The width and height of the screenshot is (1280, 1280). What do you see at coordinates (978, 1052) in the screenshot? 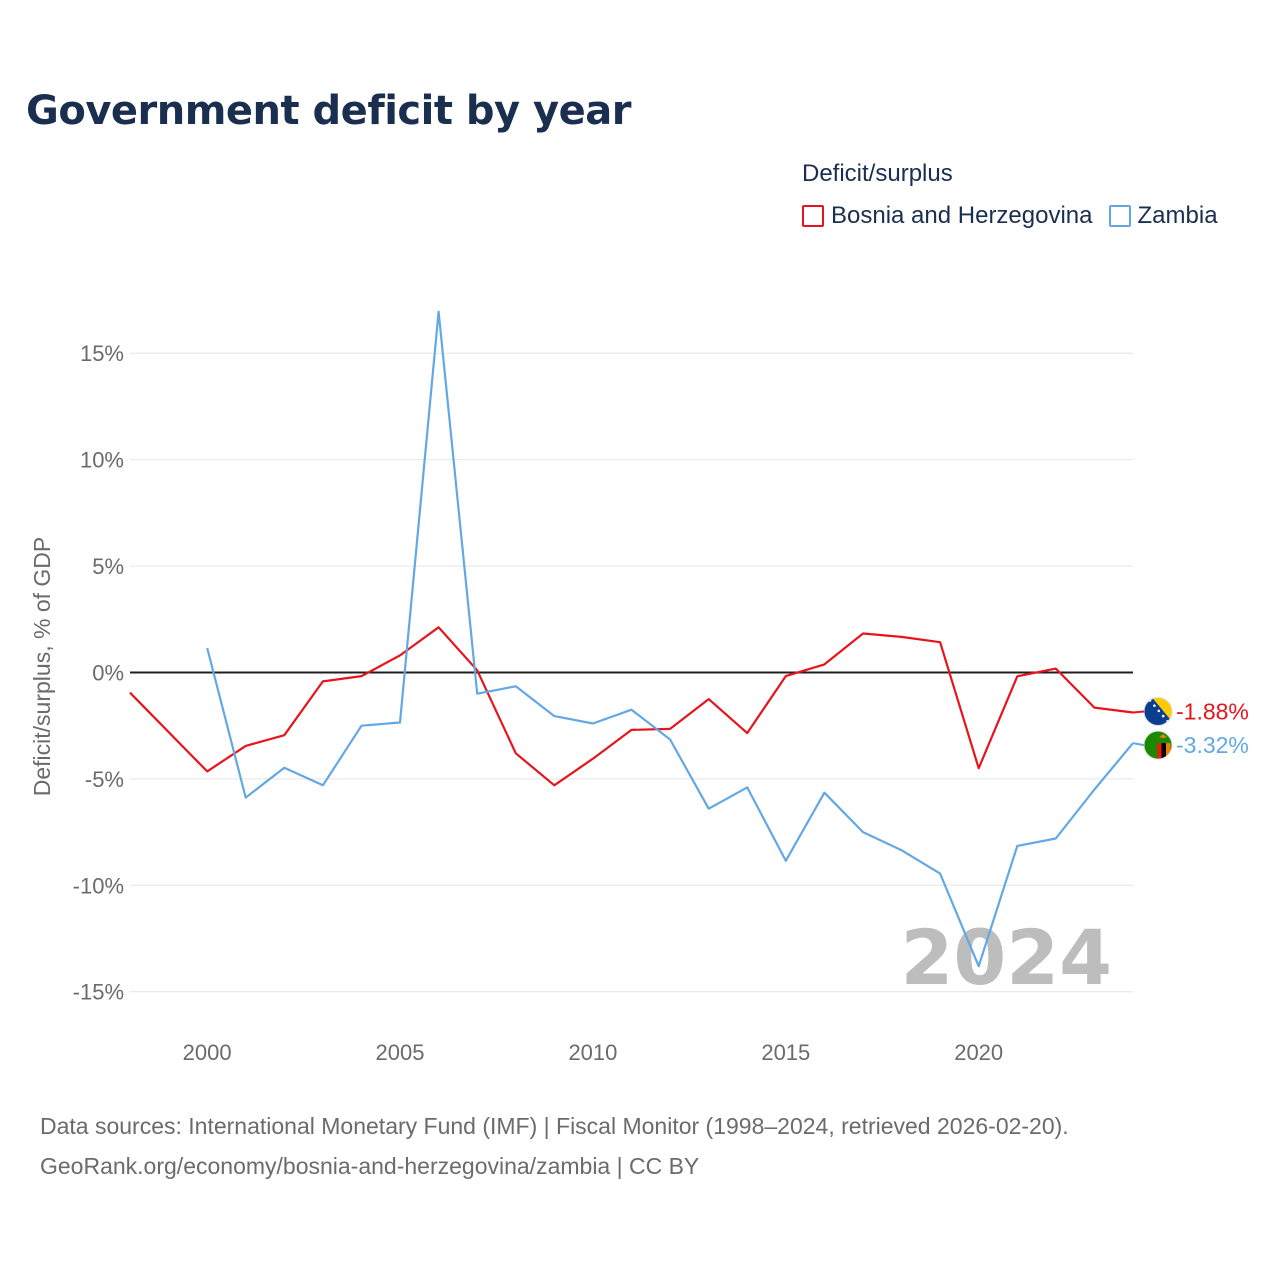
I see `x-tick-label: 2020` at bounding box center [978, 1052].